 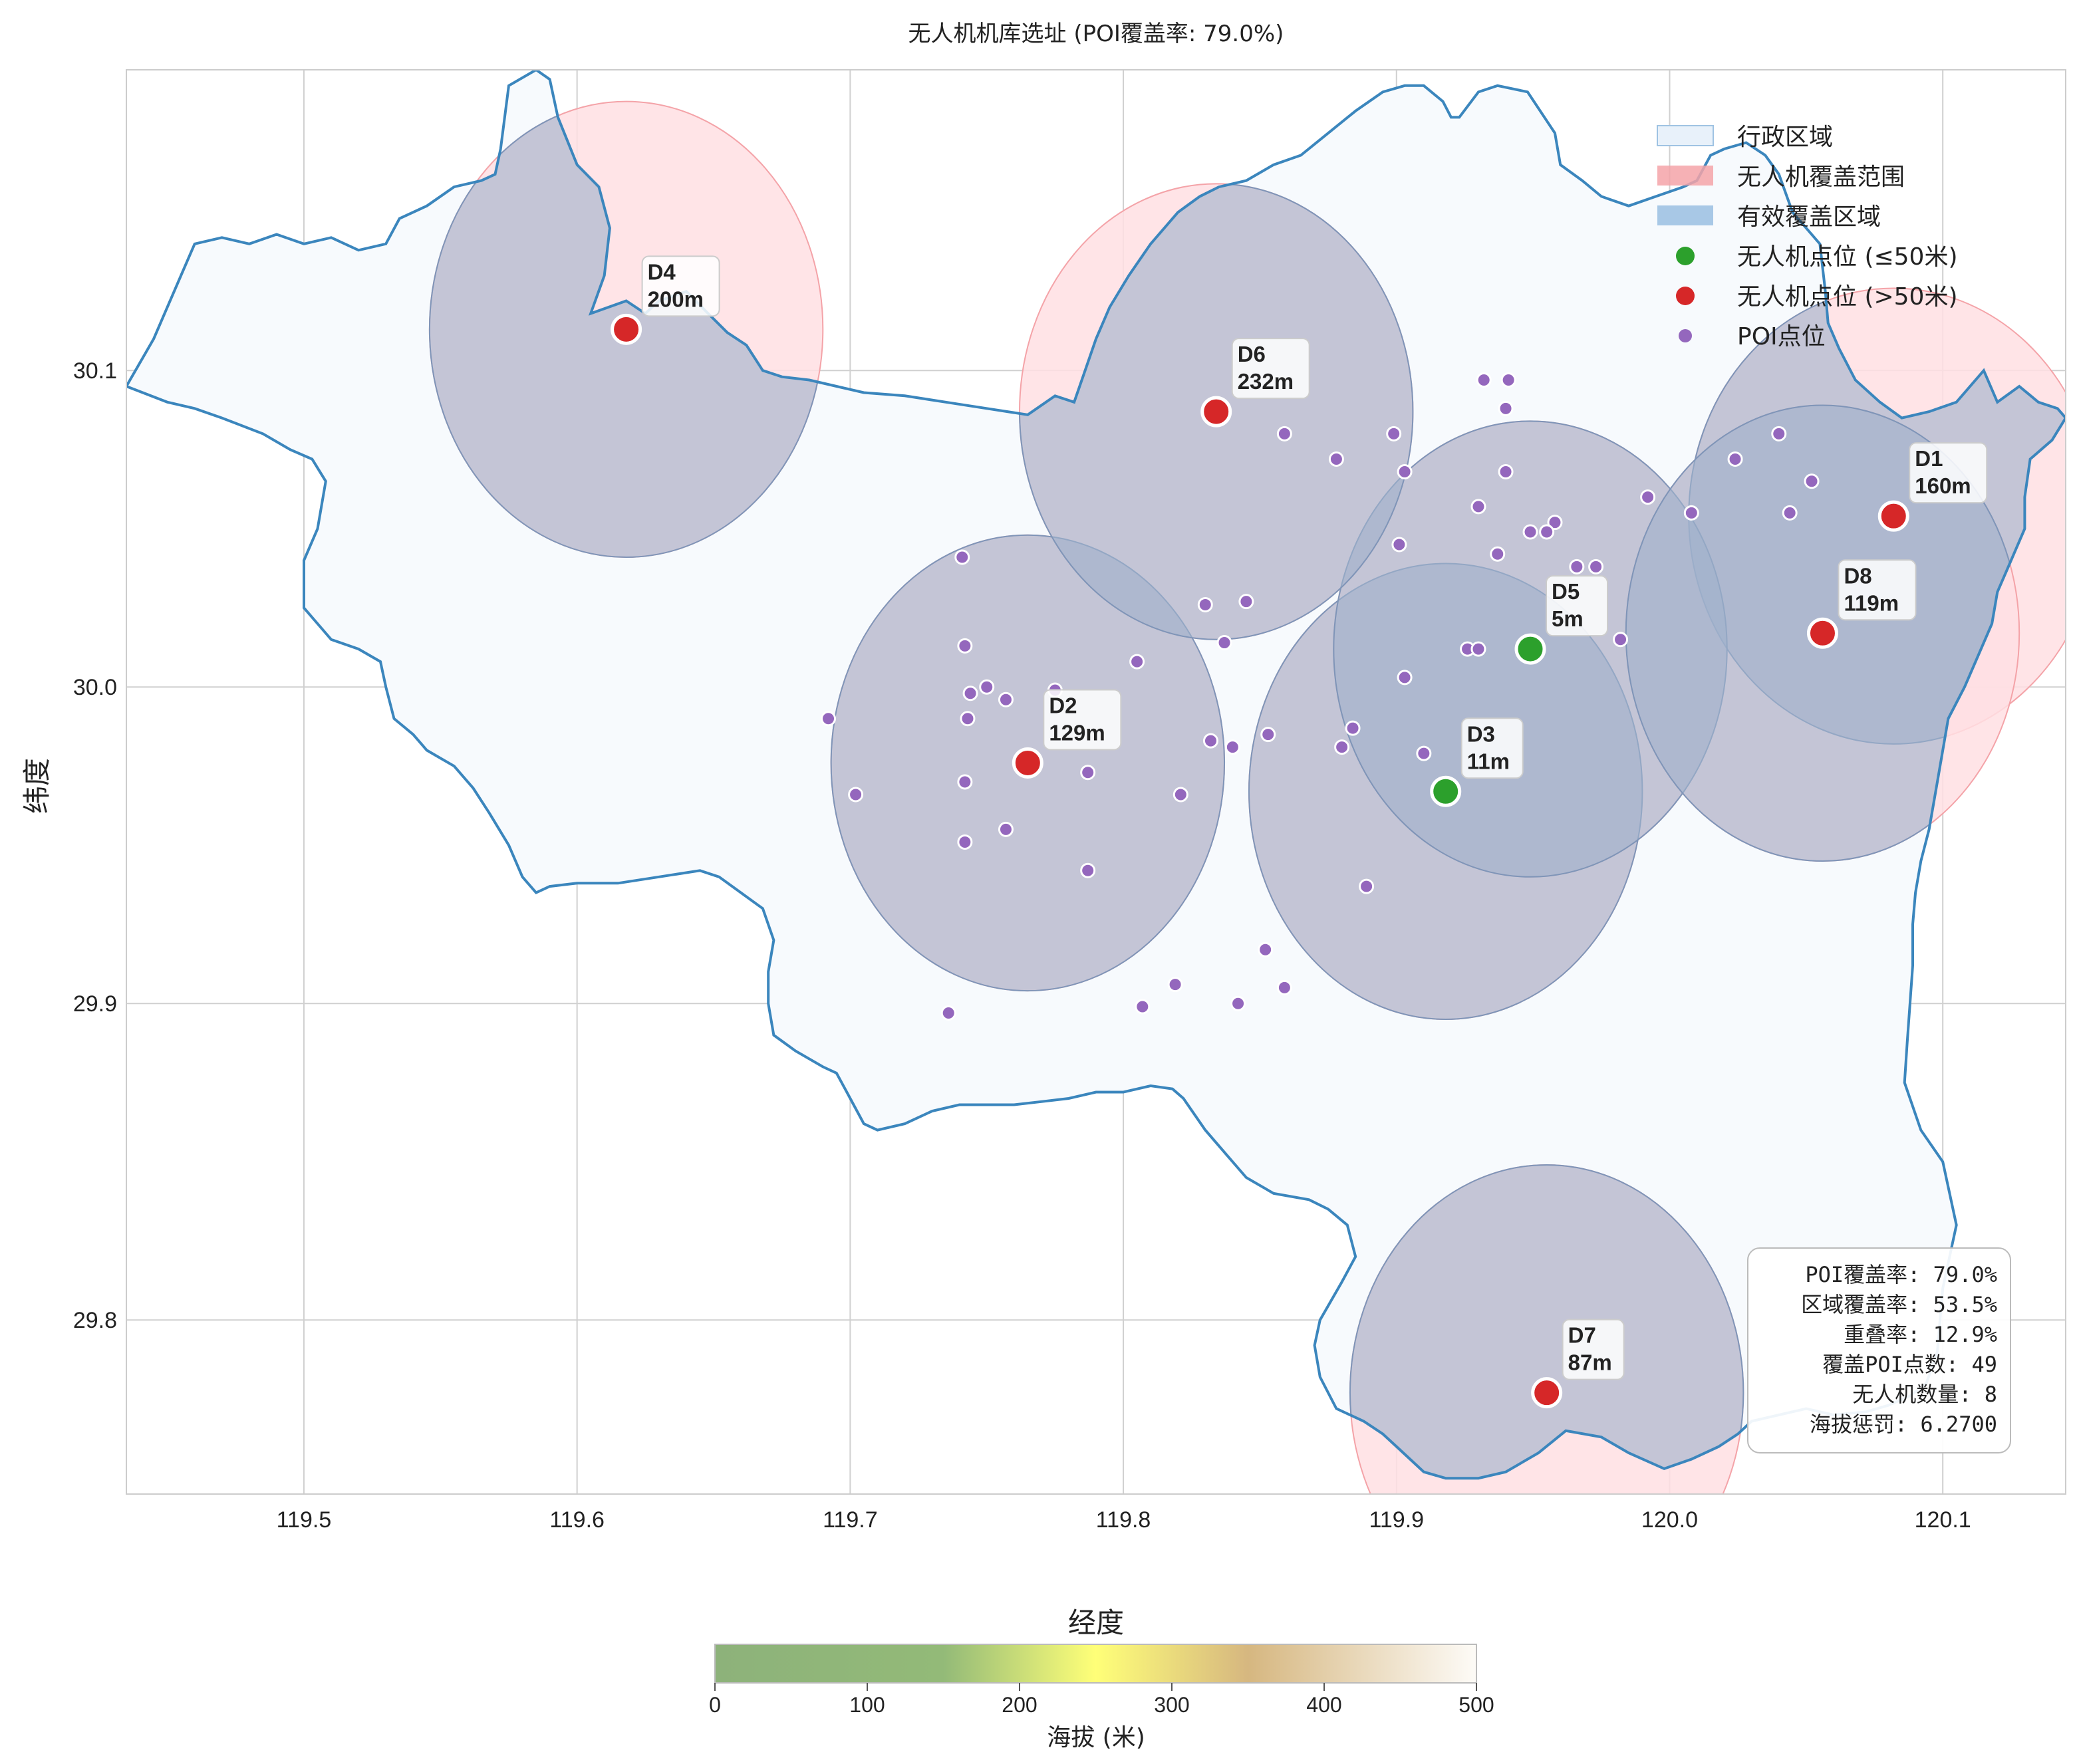 I want to click on legend-swatch-region, so click(x=1685, y=135).